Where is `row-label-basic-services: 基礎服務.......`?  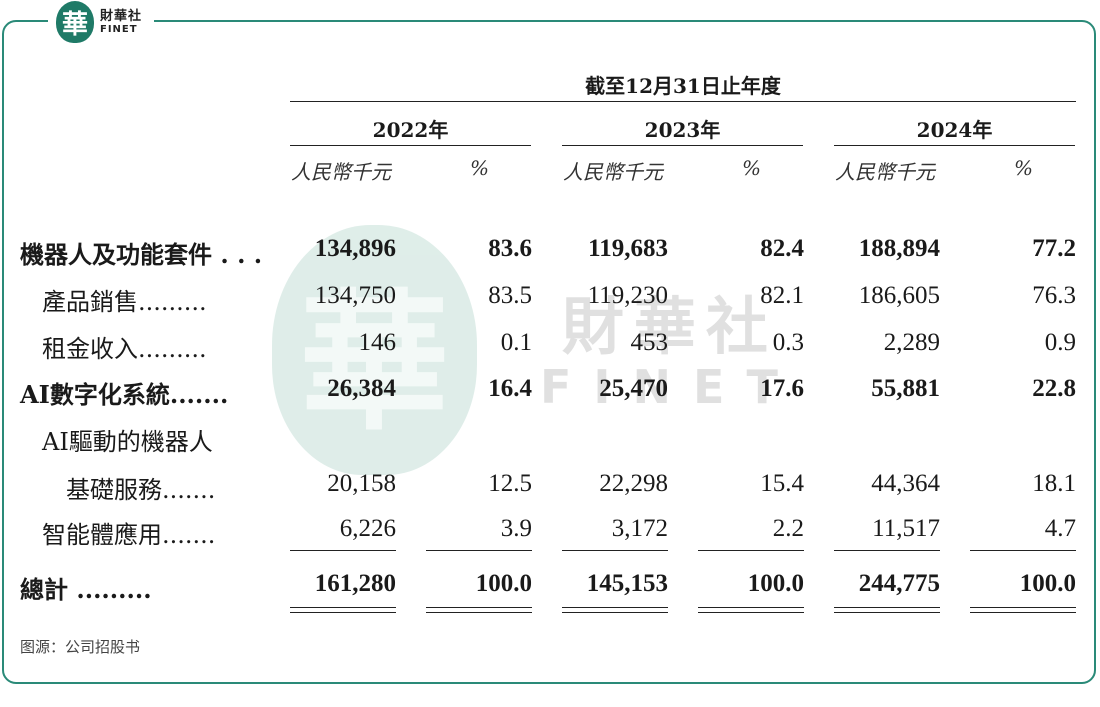 row-label-basic-services: 基礎服務....... is located at coordinates (141, 490).